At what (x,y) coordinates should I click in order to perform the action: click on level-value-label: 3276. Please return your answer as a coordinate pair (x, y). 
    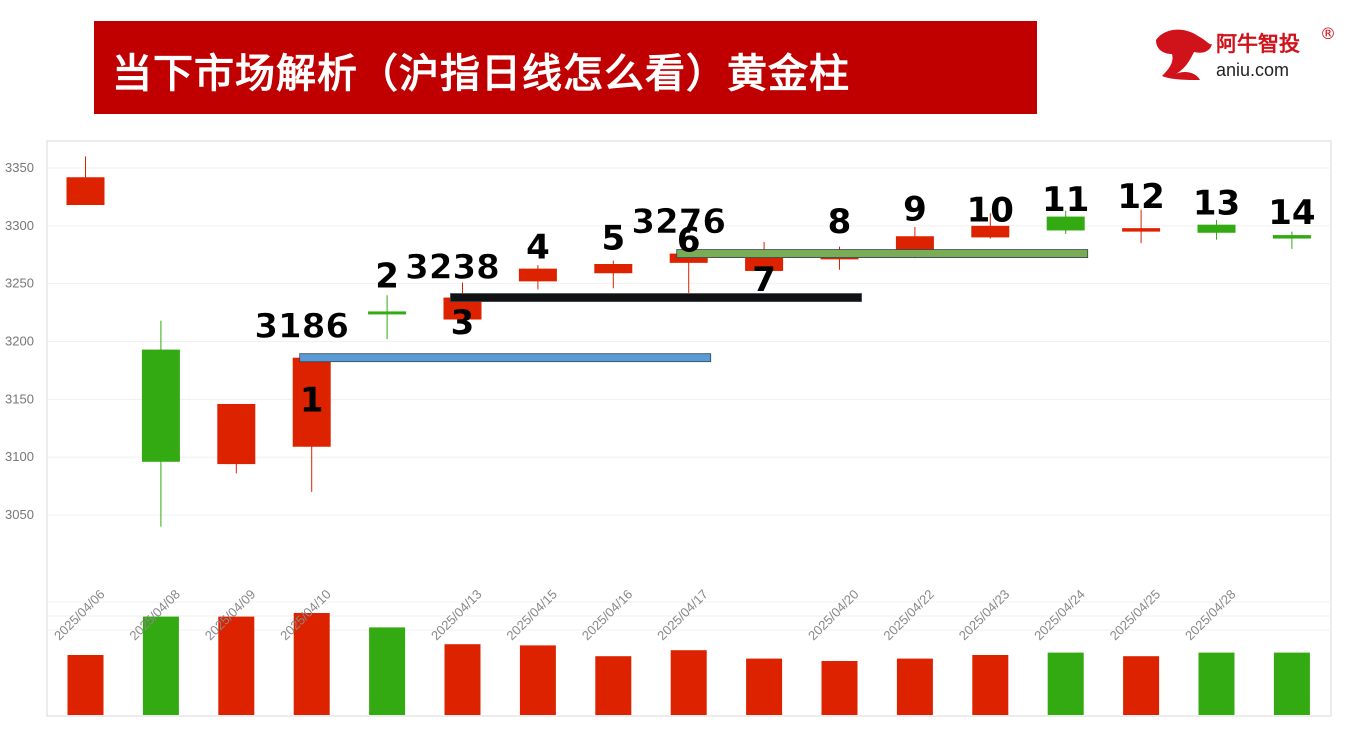
    Looking at the image, I should click on (678, 222).